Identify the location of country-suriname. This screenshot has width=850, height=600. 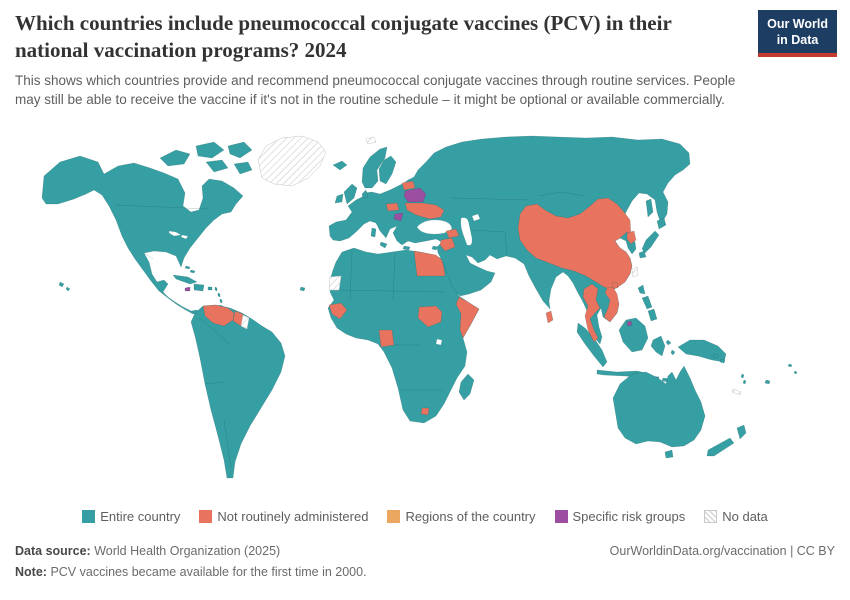
(245, 322).